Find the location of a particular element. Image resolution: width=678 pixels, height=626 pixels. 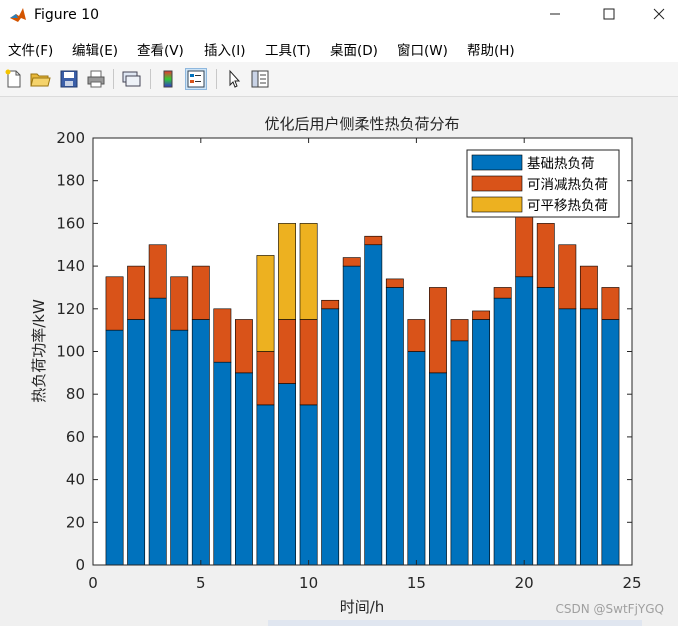

colorbar-button is located at coordinates (168, 79).